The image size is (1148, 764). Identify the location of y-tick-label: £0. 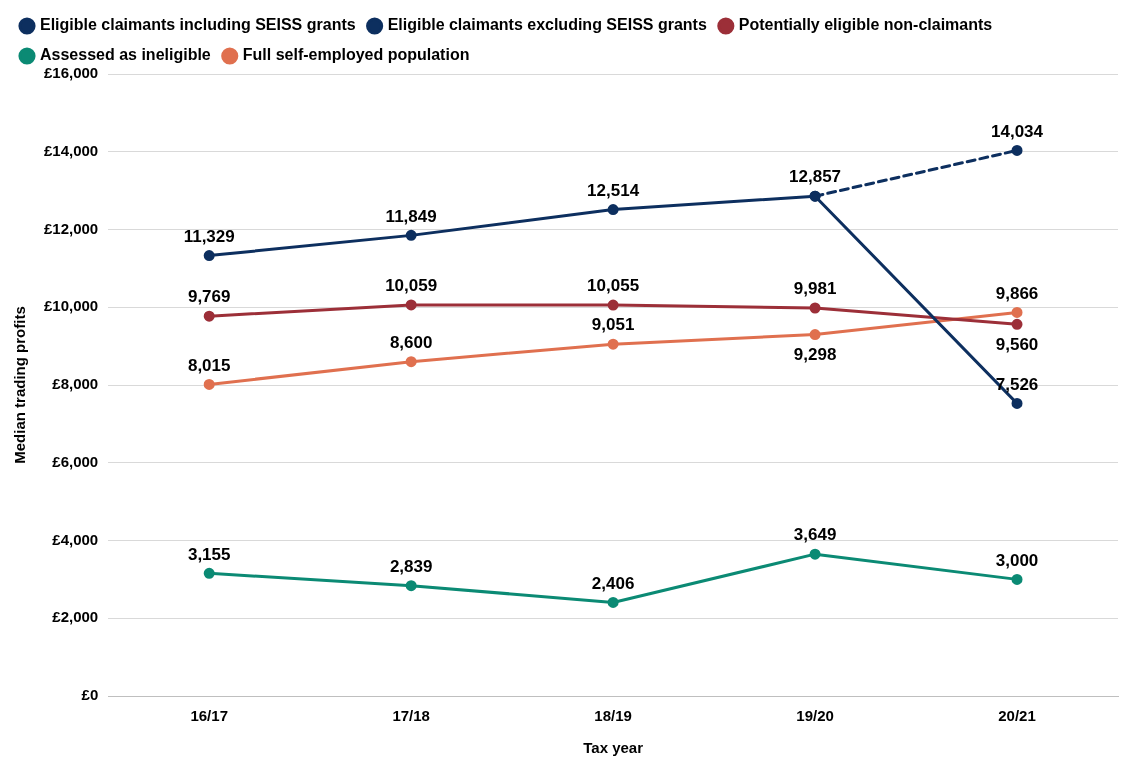
(90, 695).